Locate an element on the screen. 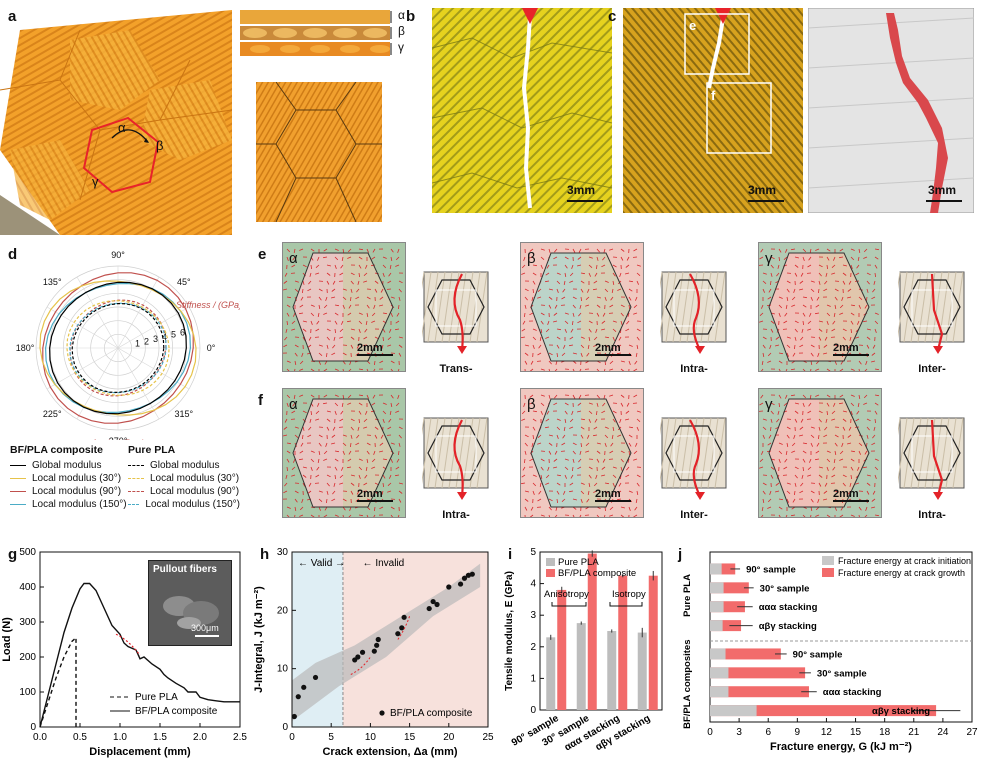 The height and width of the screenshot is (773, 987). y-tick-label: 100 is located at coordinates (27, 692).